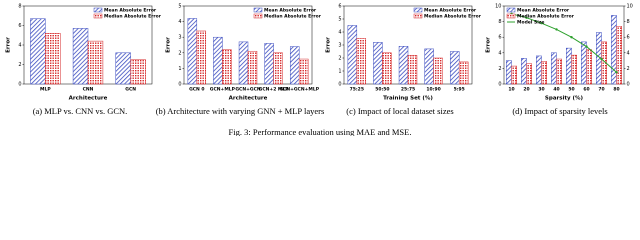  I want to click on x-tick-label: 70, so click(601, 90).